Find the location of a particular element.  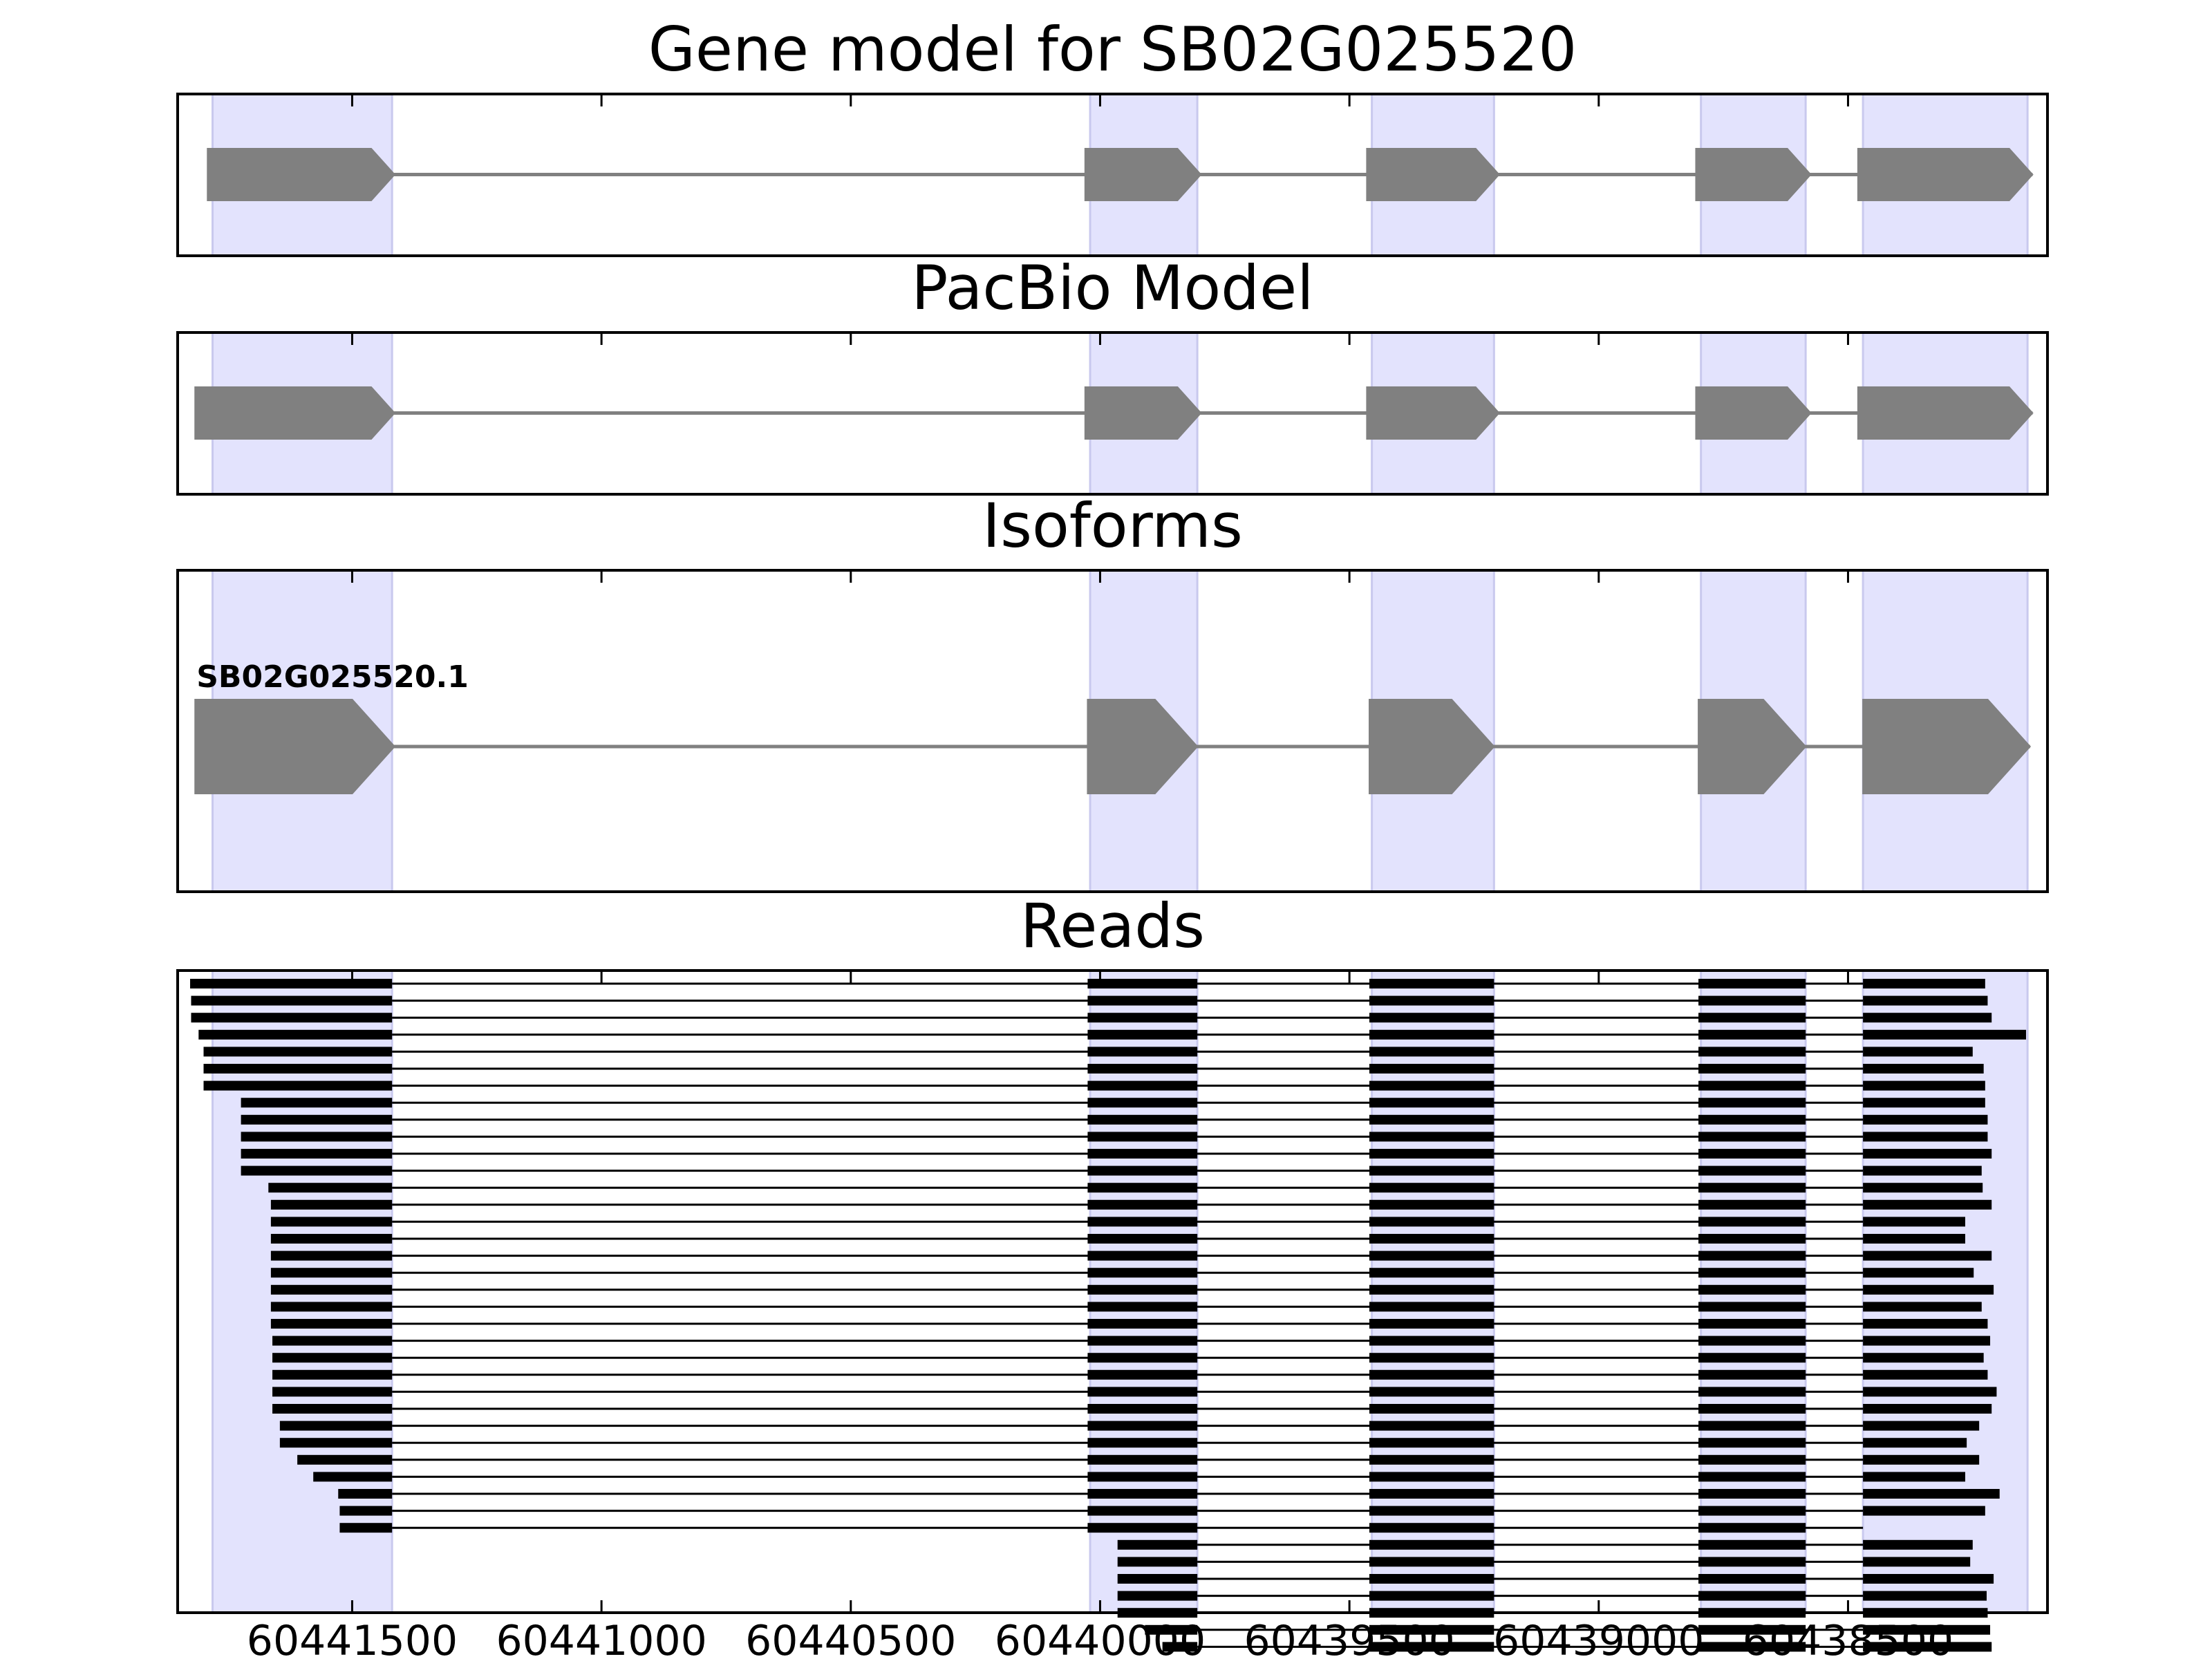

panel-title: Reads is located at coordinates (1112, 926).